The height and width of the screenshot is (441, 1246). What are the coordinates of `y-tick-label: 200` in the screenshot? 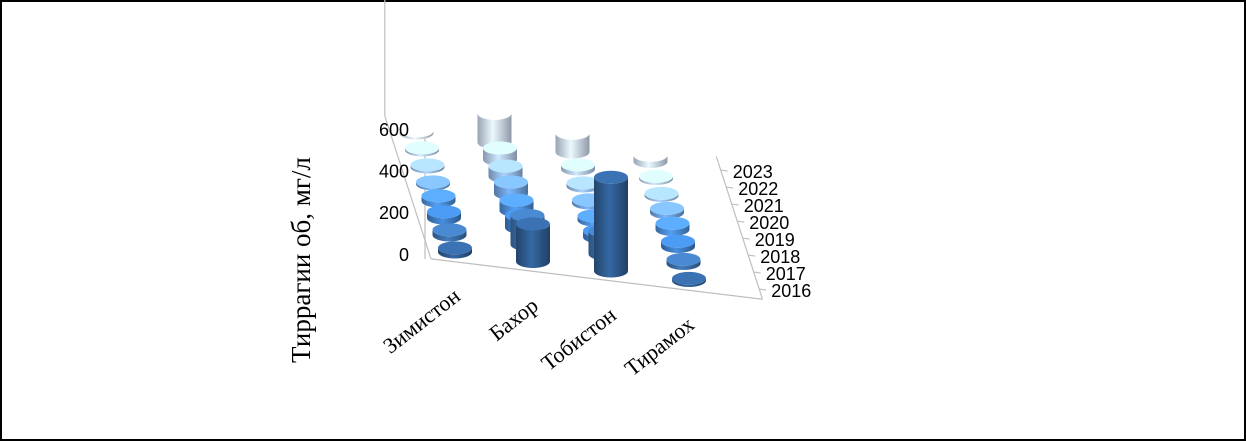 It's located at (394, 213).